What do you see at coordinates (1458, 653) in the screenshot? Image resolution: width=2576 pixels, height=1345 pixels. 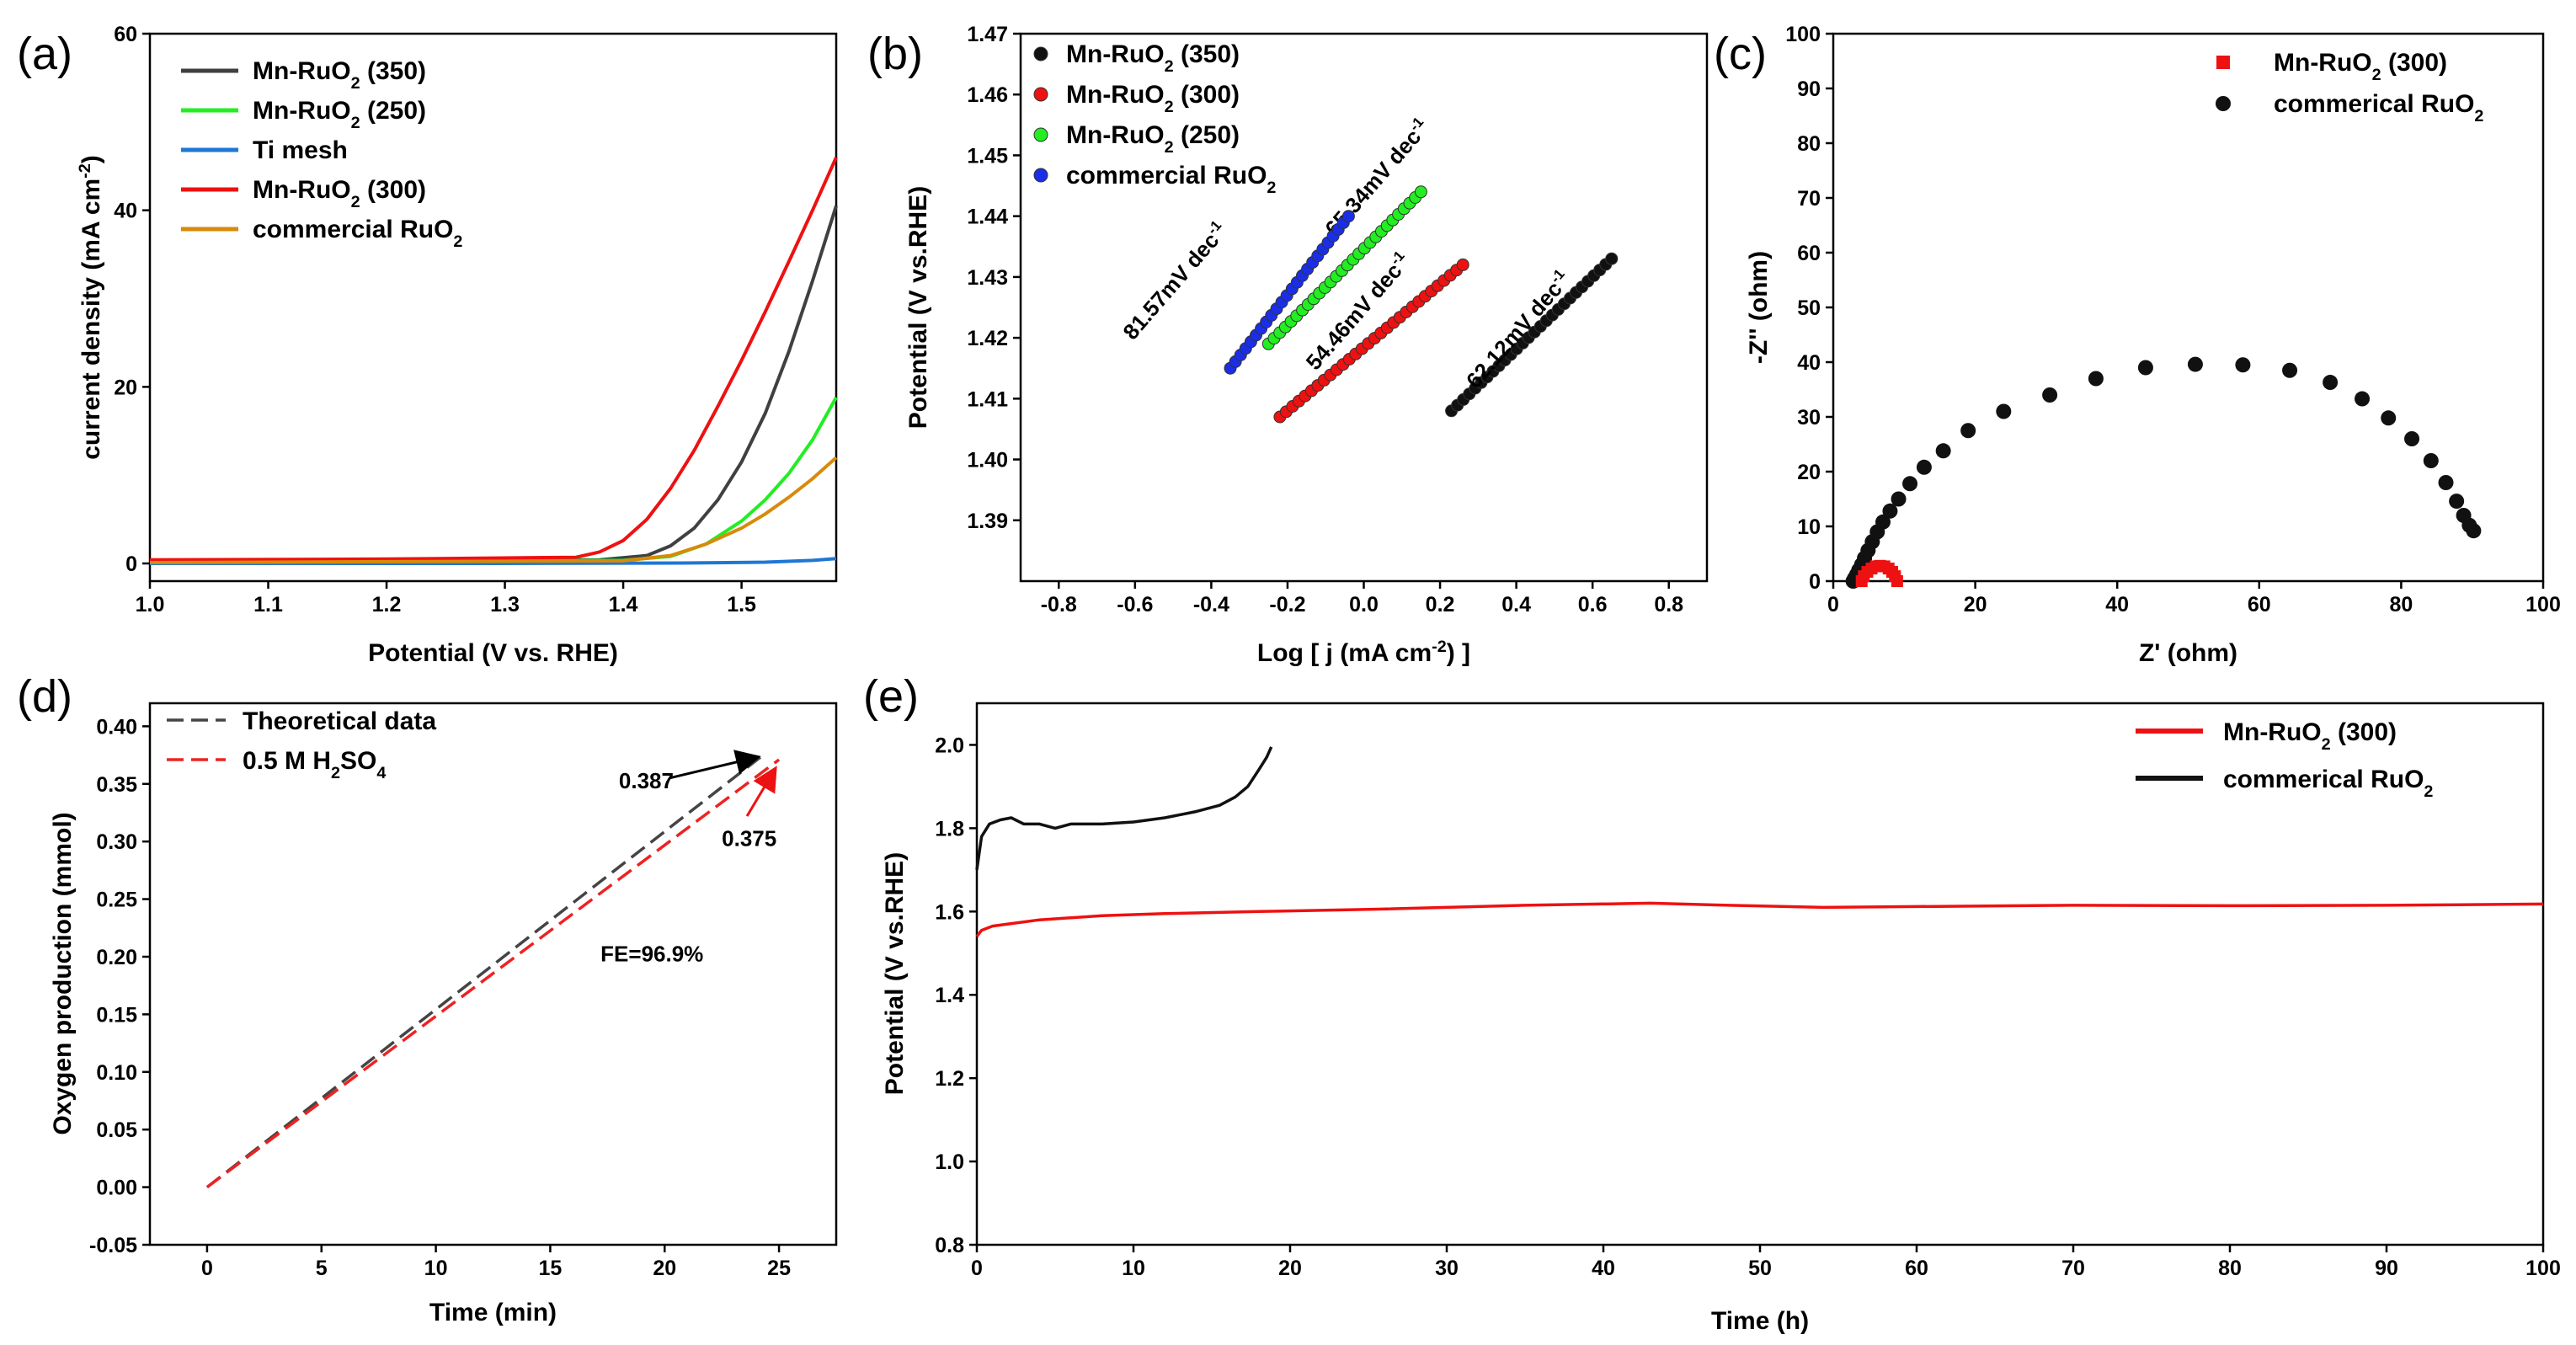 I see `x-axis-label-part: ) ]` at bounding box center [1458, 653].